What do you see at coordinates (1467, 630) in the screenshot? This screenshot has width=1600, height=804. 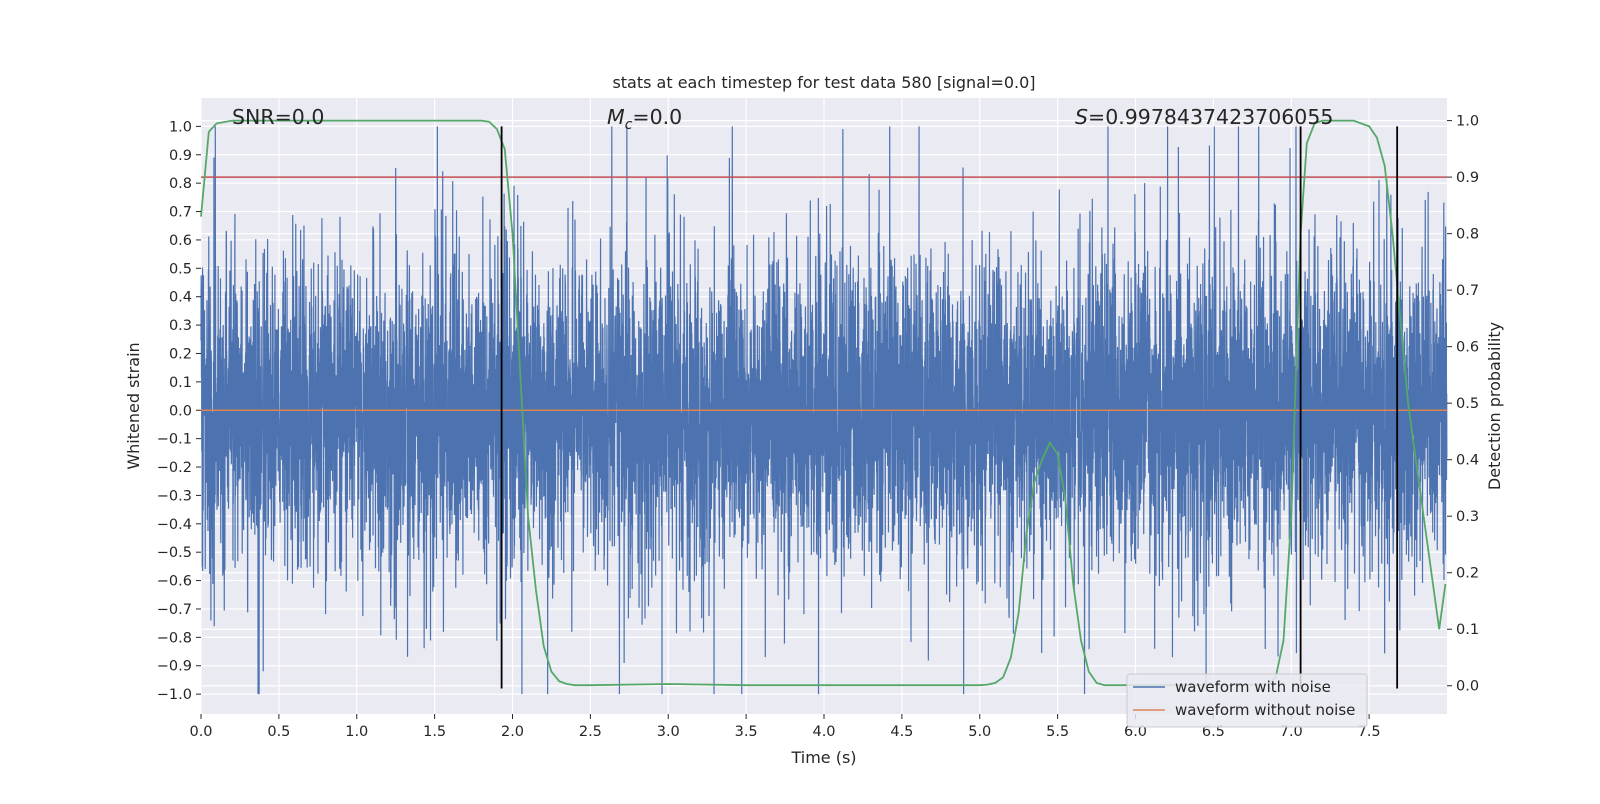 I see `y2-tick-label-1: 0.1` at bounding box center [1467, 630].